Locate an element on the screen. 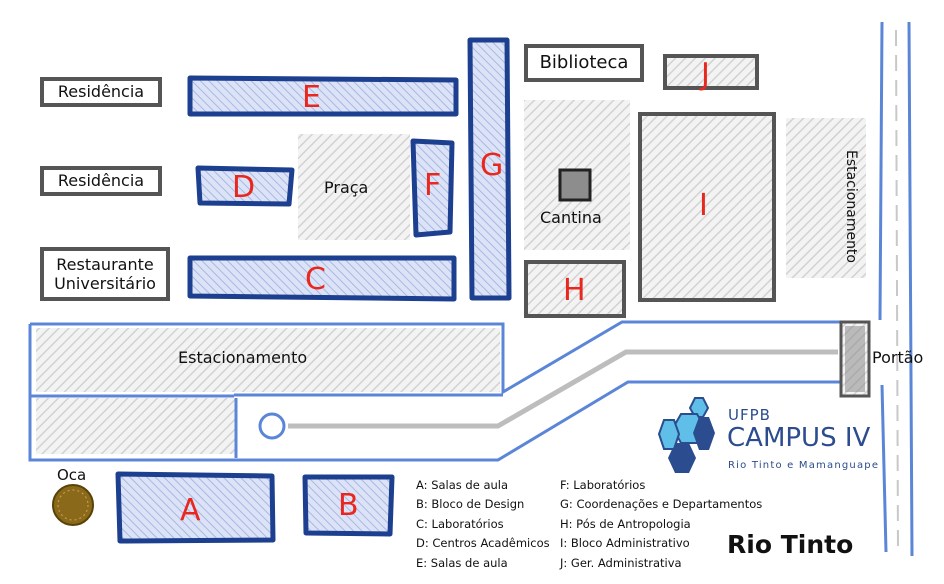 This screenshot has height=584, width=944. building-j is located at coordinates (711, 72).